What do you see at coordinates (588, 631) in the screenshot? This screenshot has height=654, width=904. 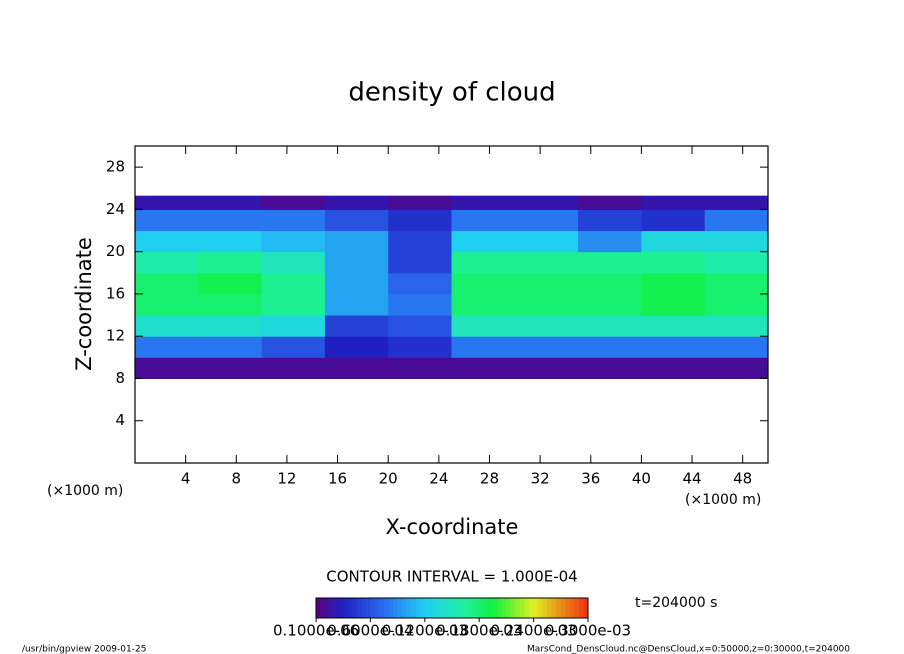 I see `colorbar-tick-label: 0.3000e-03` at bounding box center [588, 631].